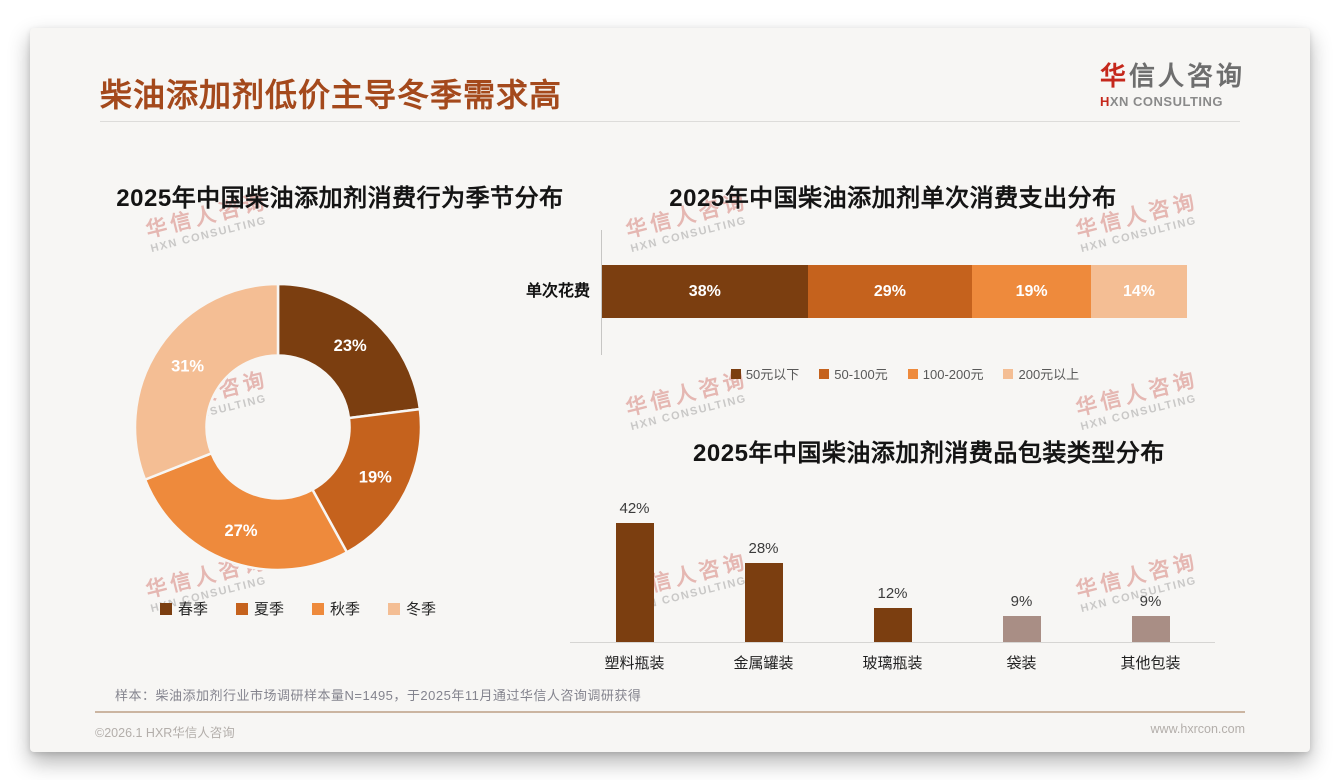 The height and width of the screenshot is (780, 1340). What do you see at coordinates (1166, 101) in the screenshot?
I see `logo-tagline-rest: XN CONSULTING` at bounding box center [1166, 101].